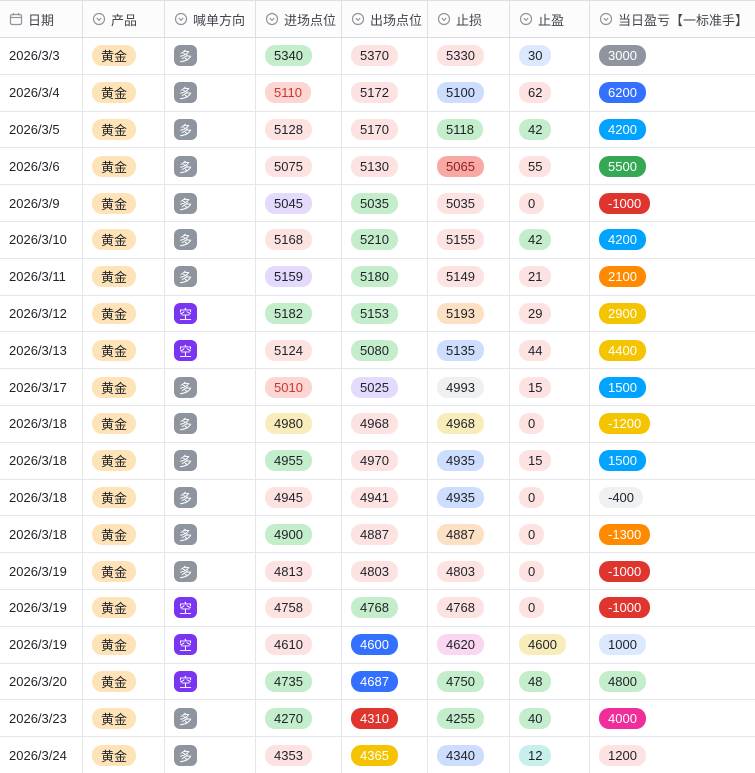 The image size is (755, 773). Describe the element at coordinates (672, 56) in the screenshot. I see `pnl-cell: 3000` at that location.